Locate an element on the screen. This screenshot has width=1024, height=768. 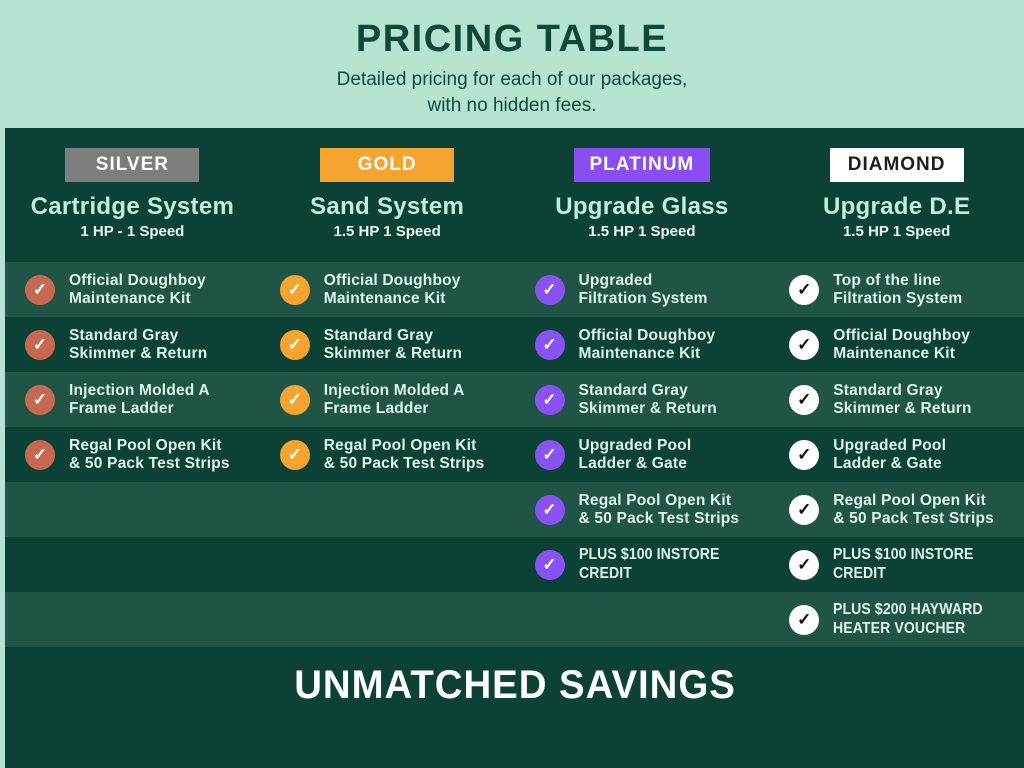
feature-platinum-6: ✓ PLUS $100 INSTORE CREDIT is located at coordinates (642, 564).